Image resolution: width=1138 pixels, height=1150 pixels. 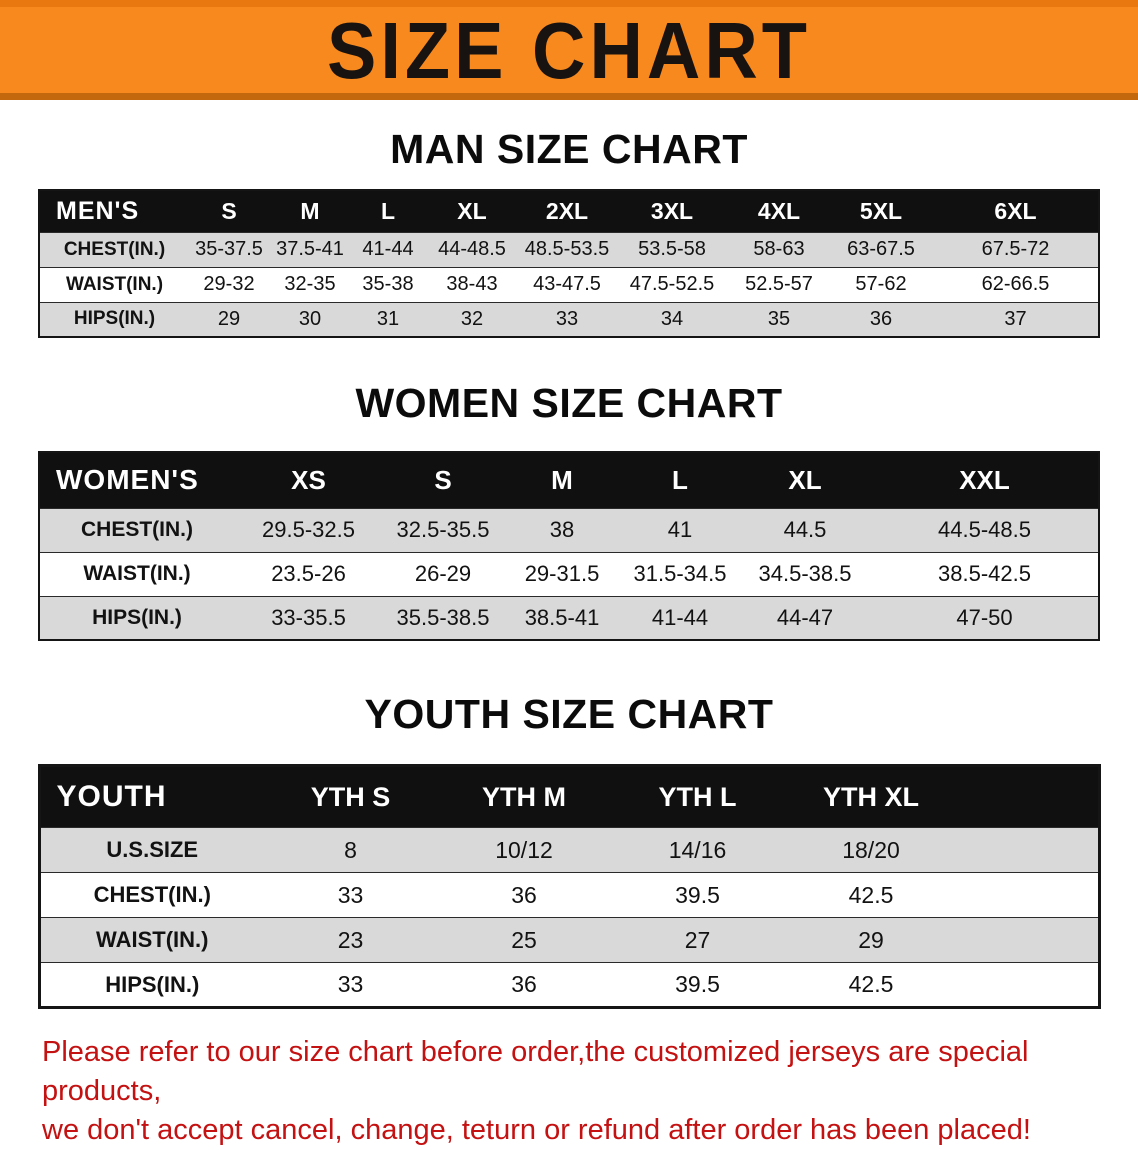 I want to click on measurement-value: 10/12, so click(x=524, y=850).